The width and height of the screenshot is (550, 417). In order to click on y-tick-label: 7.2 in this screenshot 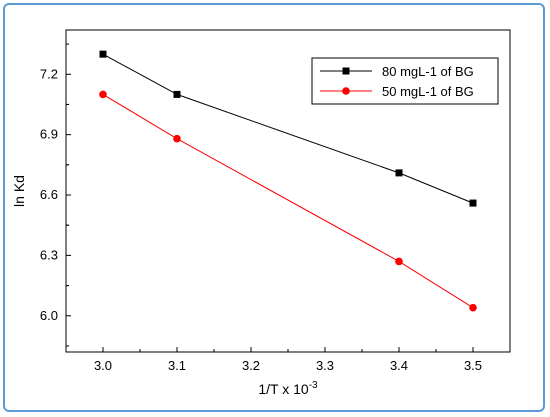, I will do `click(49, 73)`.